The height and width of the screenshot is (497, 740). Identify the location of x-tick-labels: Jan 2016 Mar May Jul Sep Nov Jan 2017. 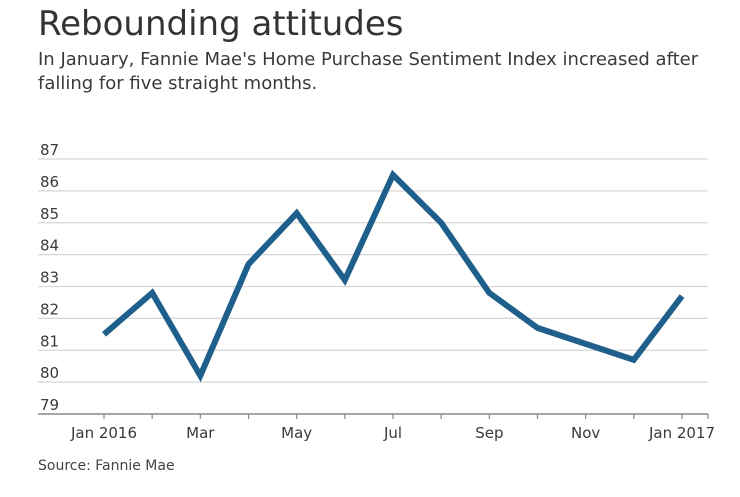
(392, 433).